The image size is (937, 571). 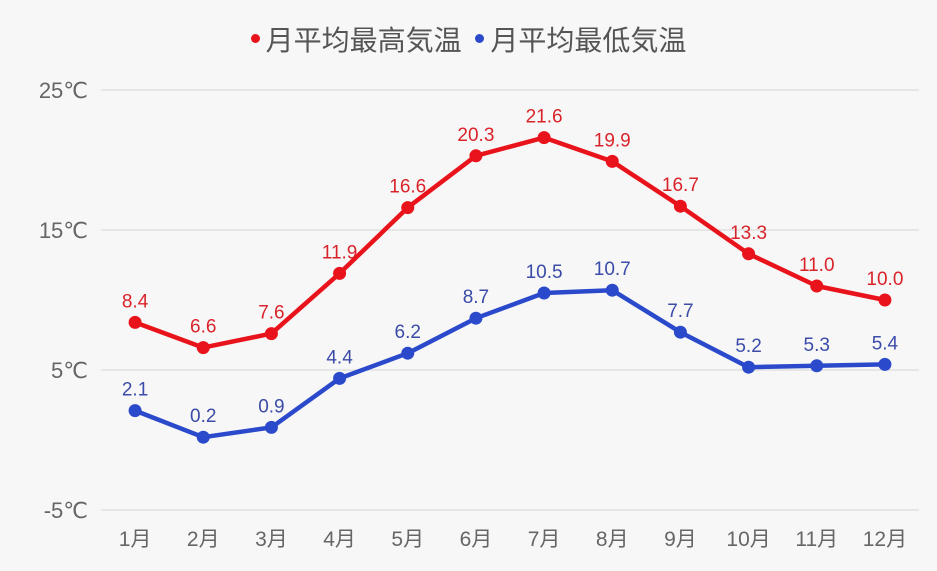 I want to click on legend-label-high: 月平均最高気温, so click(x=363, y=40).